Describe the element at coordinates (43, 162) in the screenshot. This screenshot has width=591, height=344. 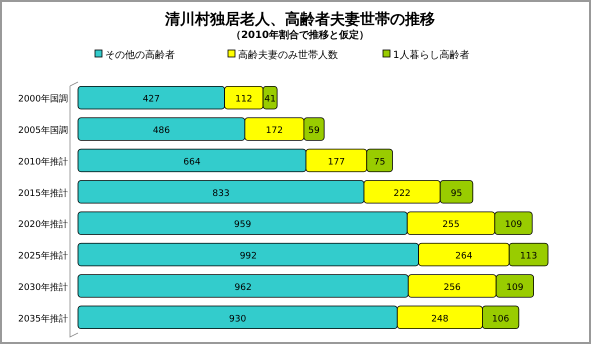
I see `y-tick-label: 2010年推計` at that location.